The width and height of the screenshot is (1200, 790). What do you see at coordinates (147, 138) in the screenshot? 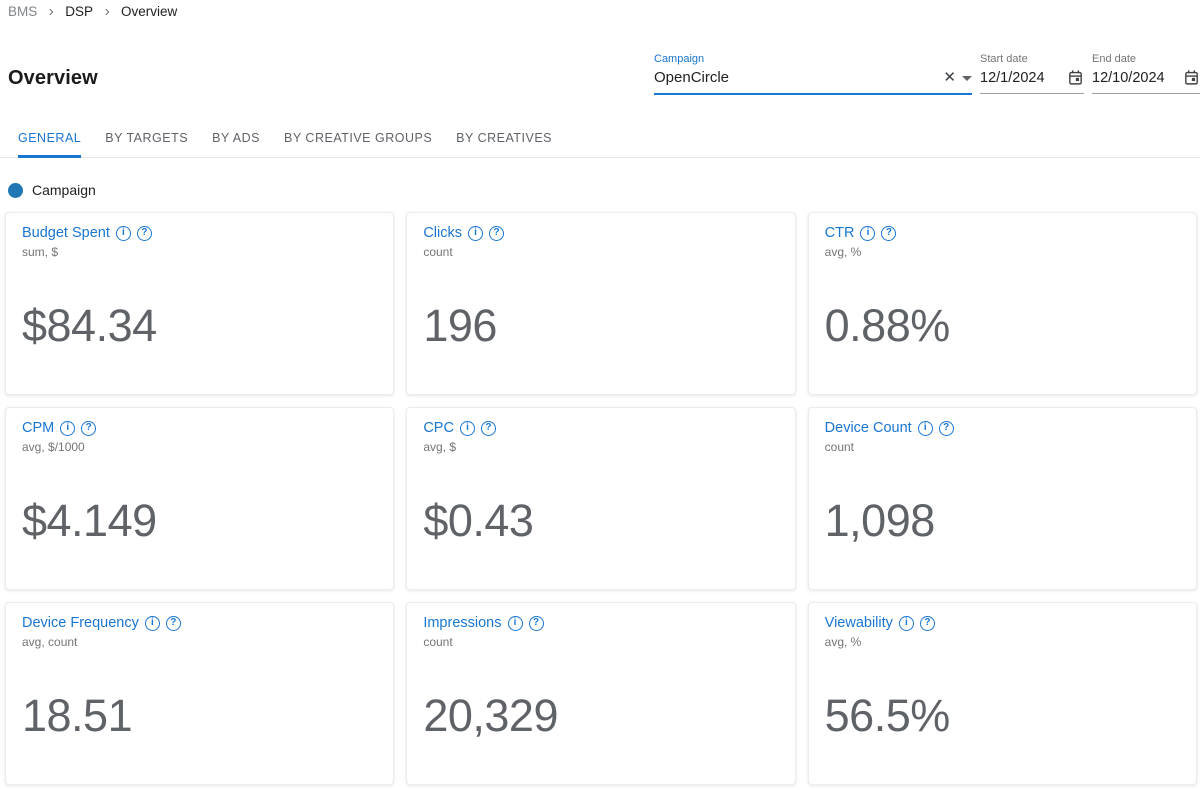
I see `tab-by-targets: BY TARGETS` at bounding box center [147, 138].